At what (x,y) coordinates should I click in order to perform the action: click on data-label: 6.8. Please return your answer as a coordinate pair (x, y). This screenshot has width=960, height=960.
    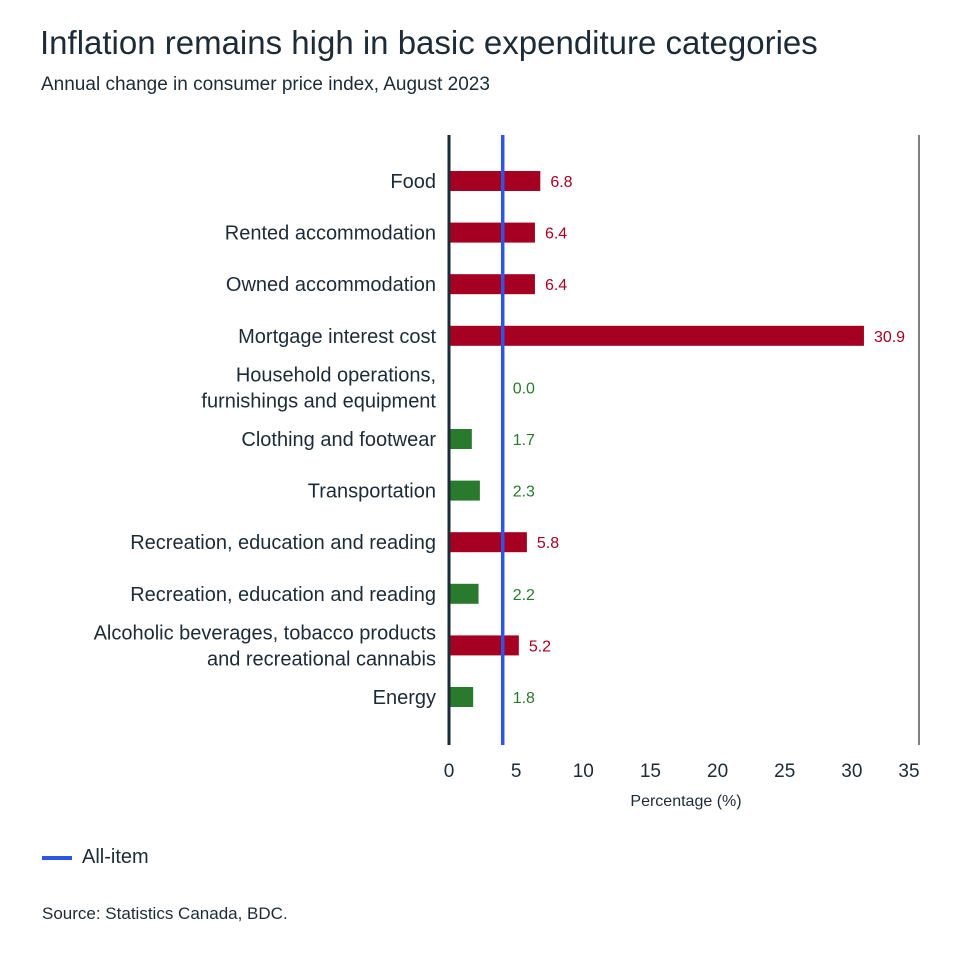
    Looking at the image, I should click on (561, 182).